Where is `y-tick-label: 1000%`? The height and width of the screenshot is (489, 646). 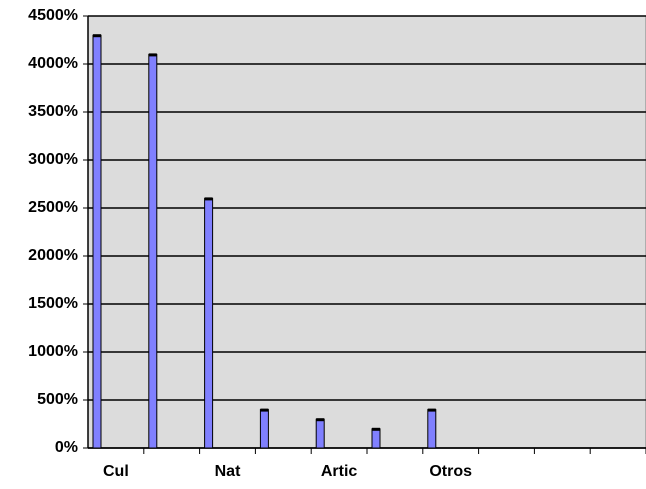
y-tick-label: 1000% is located at coordinates (53, 351).